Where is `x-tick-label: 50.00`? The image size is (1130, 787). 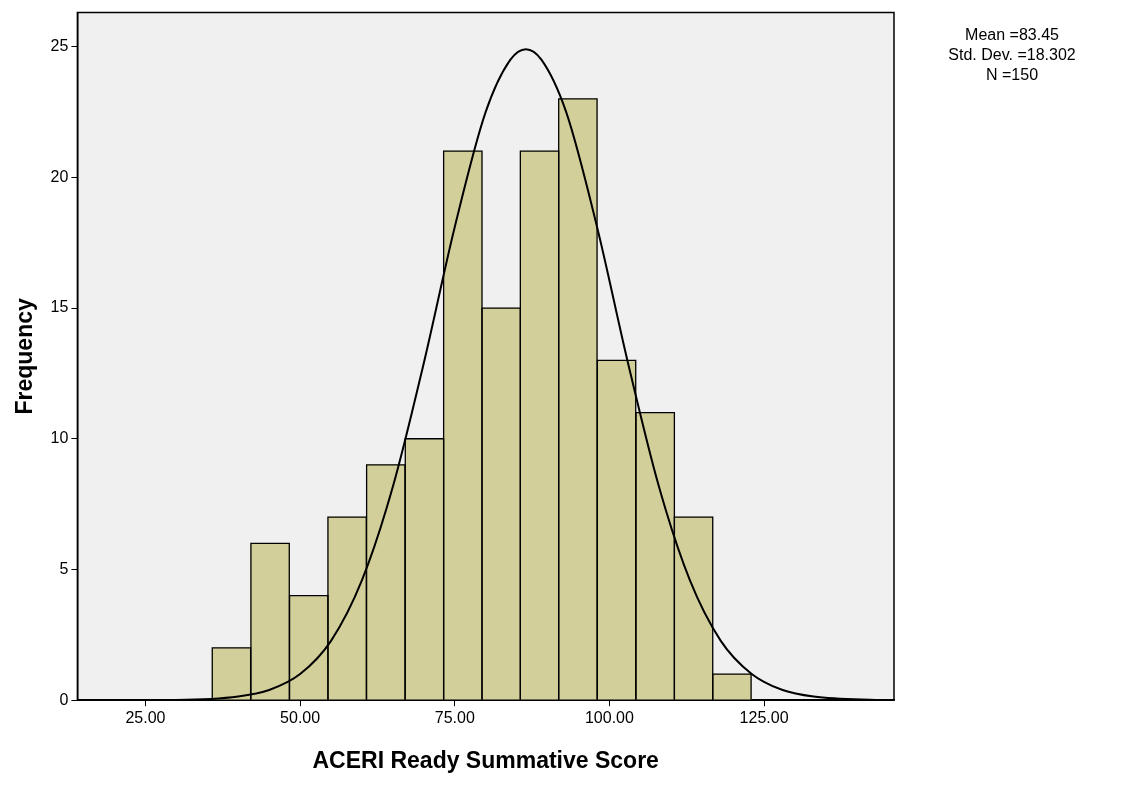
x-tick-label: 50.00 is located at coordinates (300, 718).